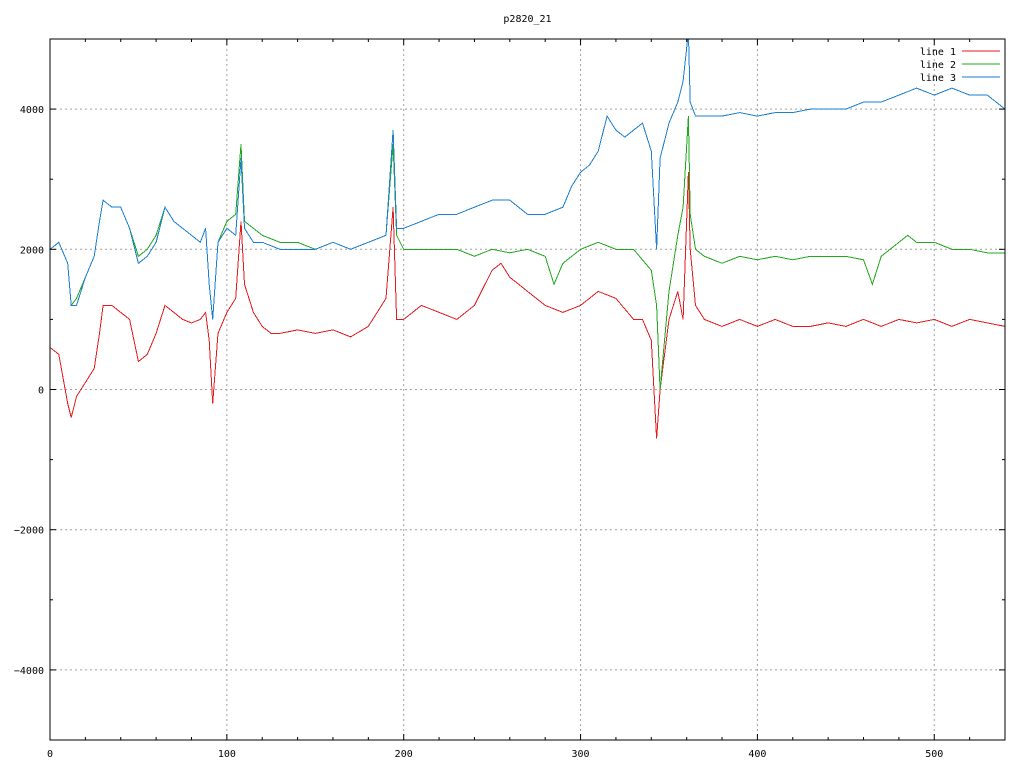  What do you see at coordinates (29, 531) in the screenshot?
I see `y-tick-label: −2000` at bounding box center [29, 531].